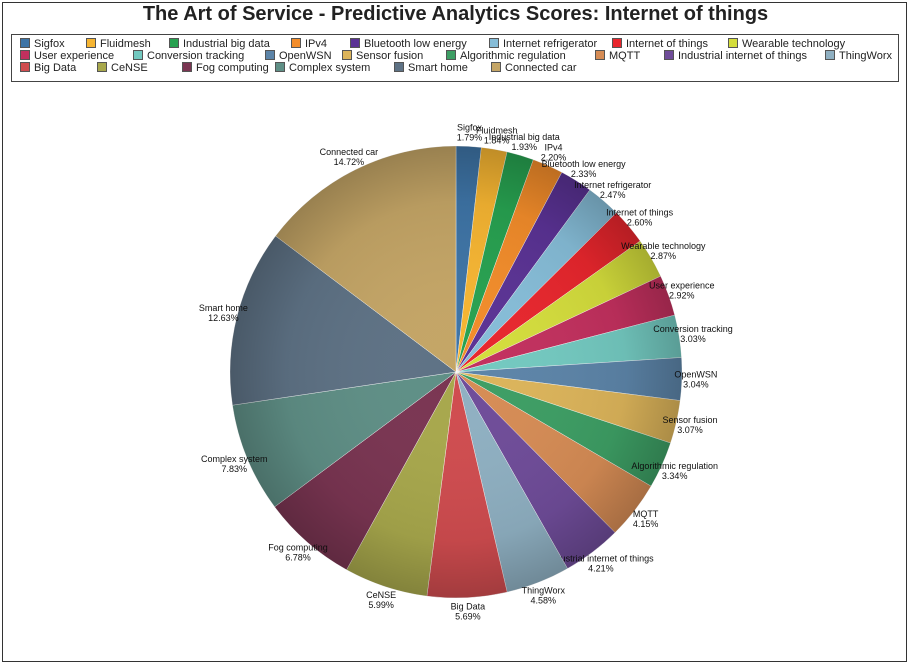 The height and width of the screenshot is (666, 911). What do you see at coordinates (470, 127) in the screenshot?
I see `slice-label-name: Sigfox` at bounding box center [470, 127].